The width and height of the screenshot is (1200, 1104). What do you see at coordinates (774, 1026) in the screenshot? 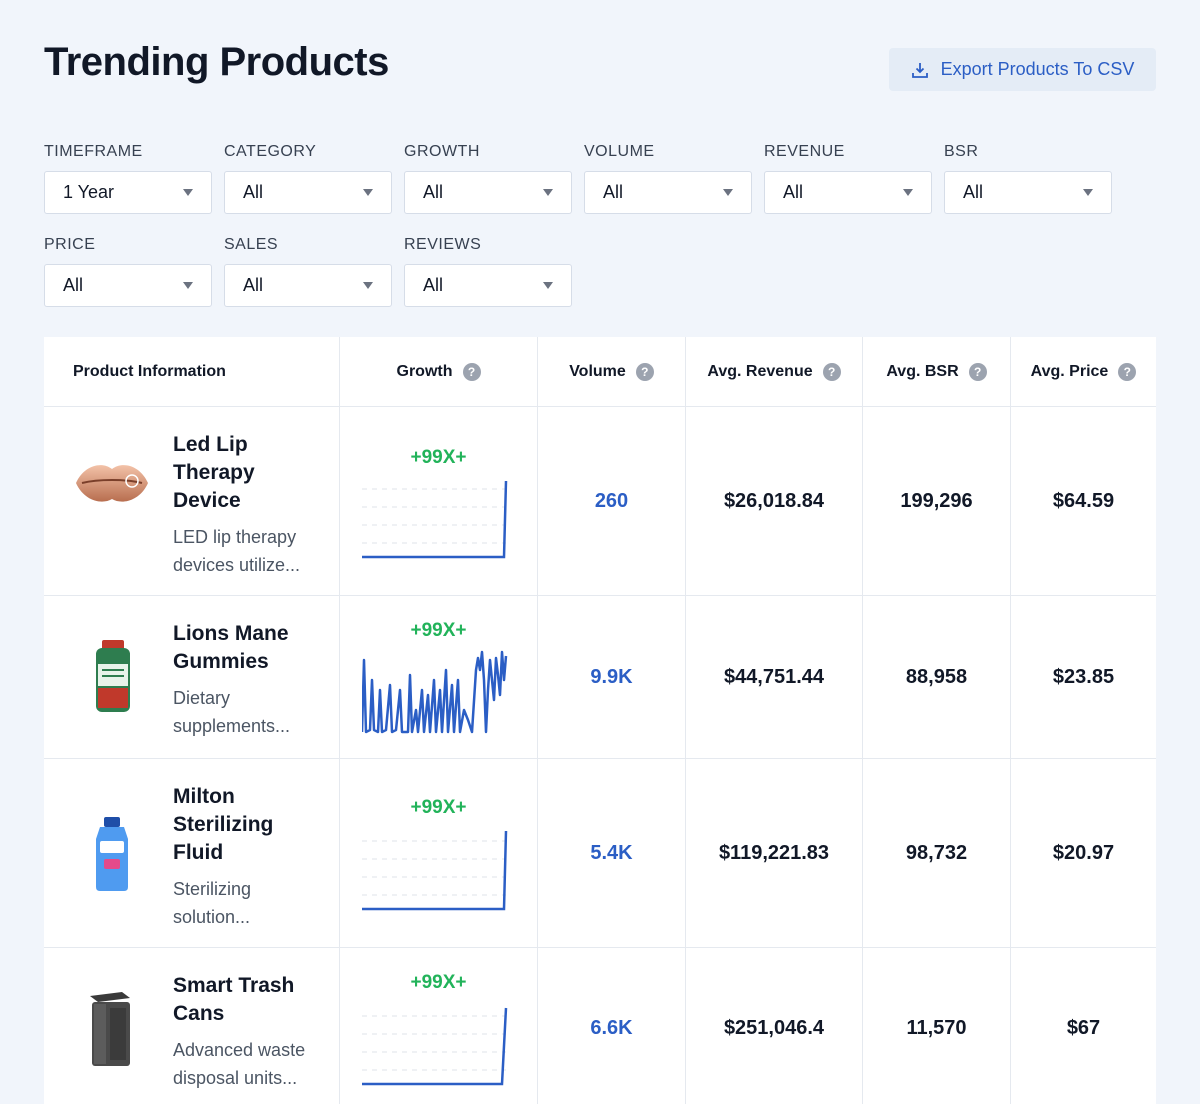
I see `revenue-cell: $251,046.4` at bounding box center [774, 1026].